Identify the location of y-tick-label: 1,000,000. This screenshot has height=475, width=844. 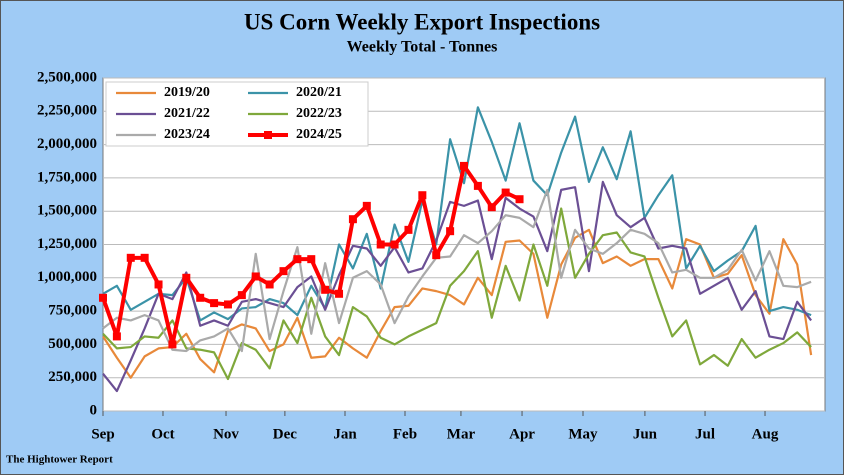
(67, 277).